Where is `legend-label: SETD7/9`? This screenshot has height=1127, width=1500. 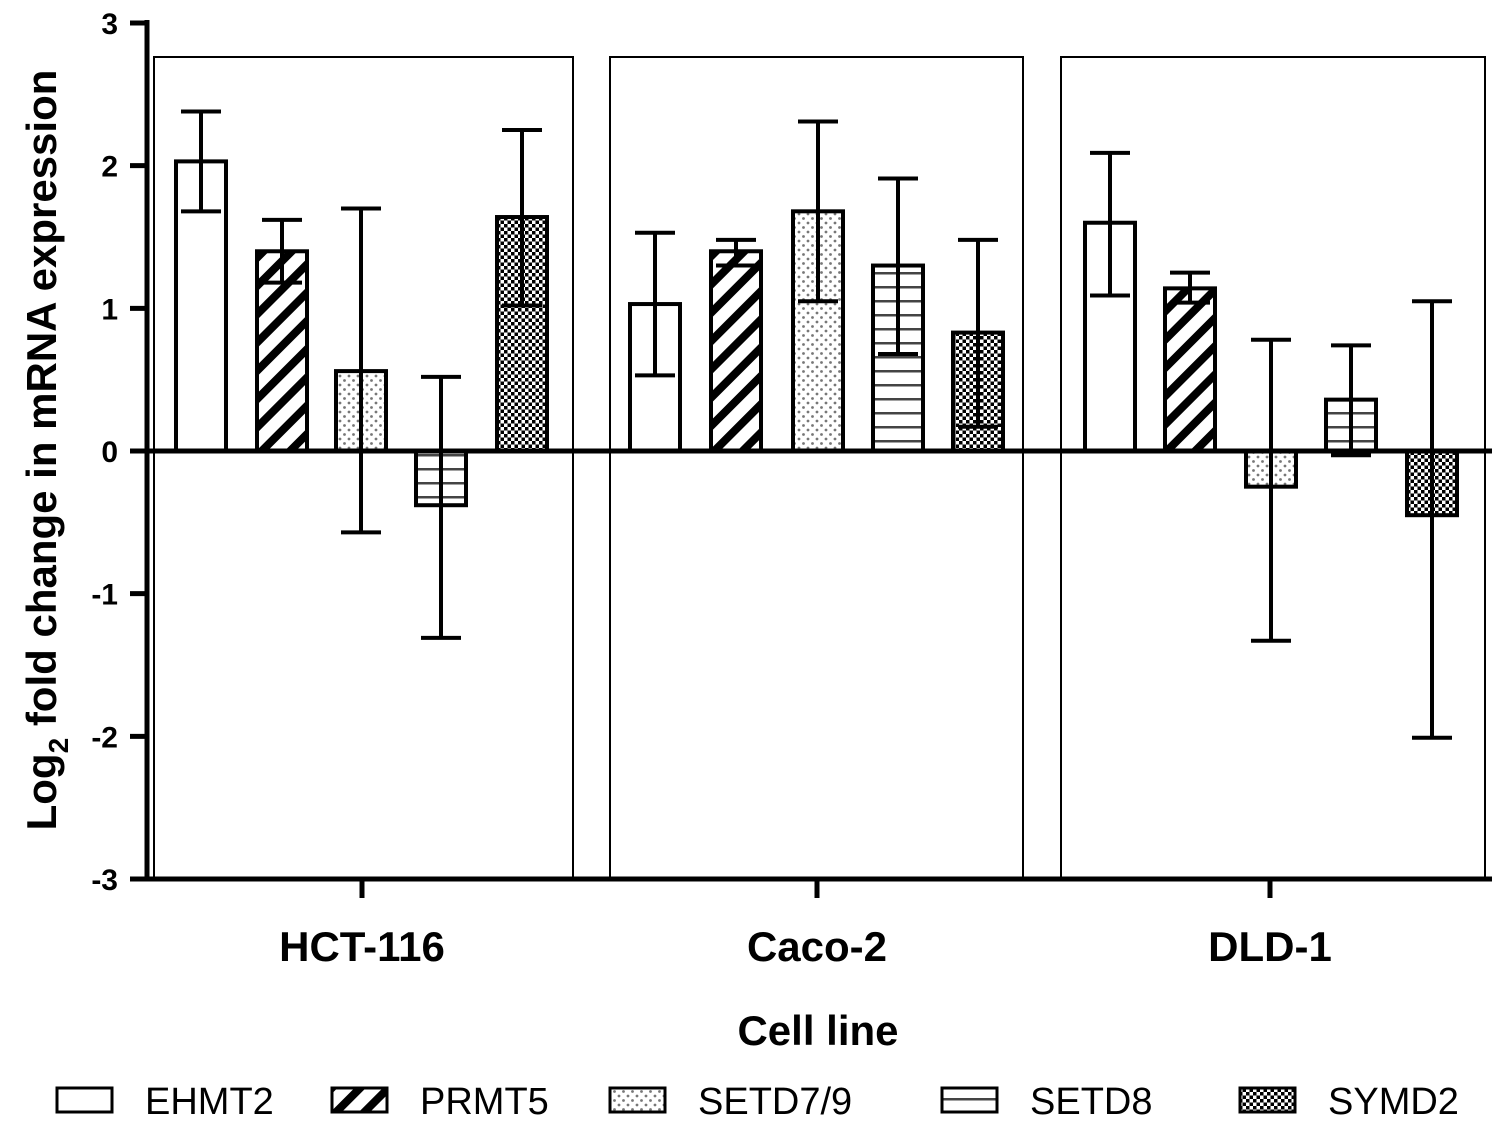 legend-label: SETD7/9 is located at coordinates (775, 1102).